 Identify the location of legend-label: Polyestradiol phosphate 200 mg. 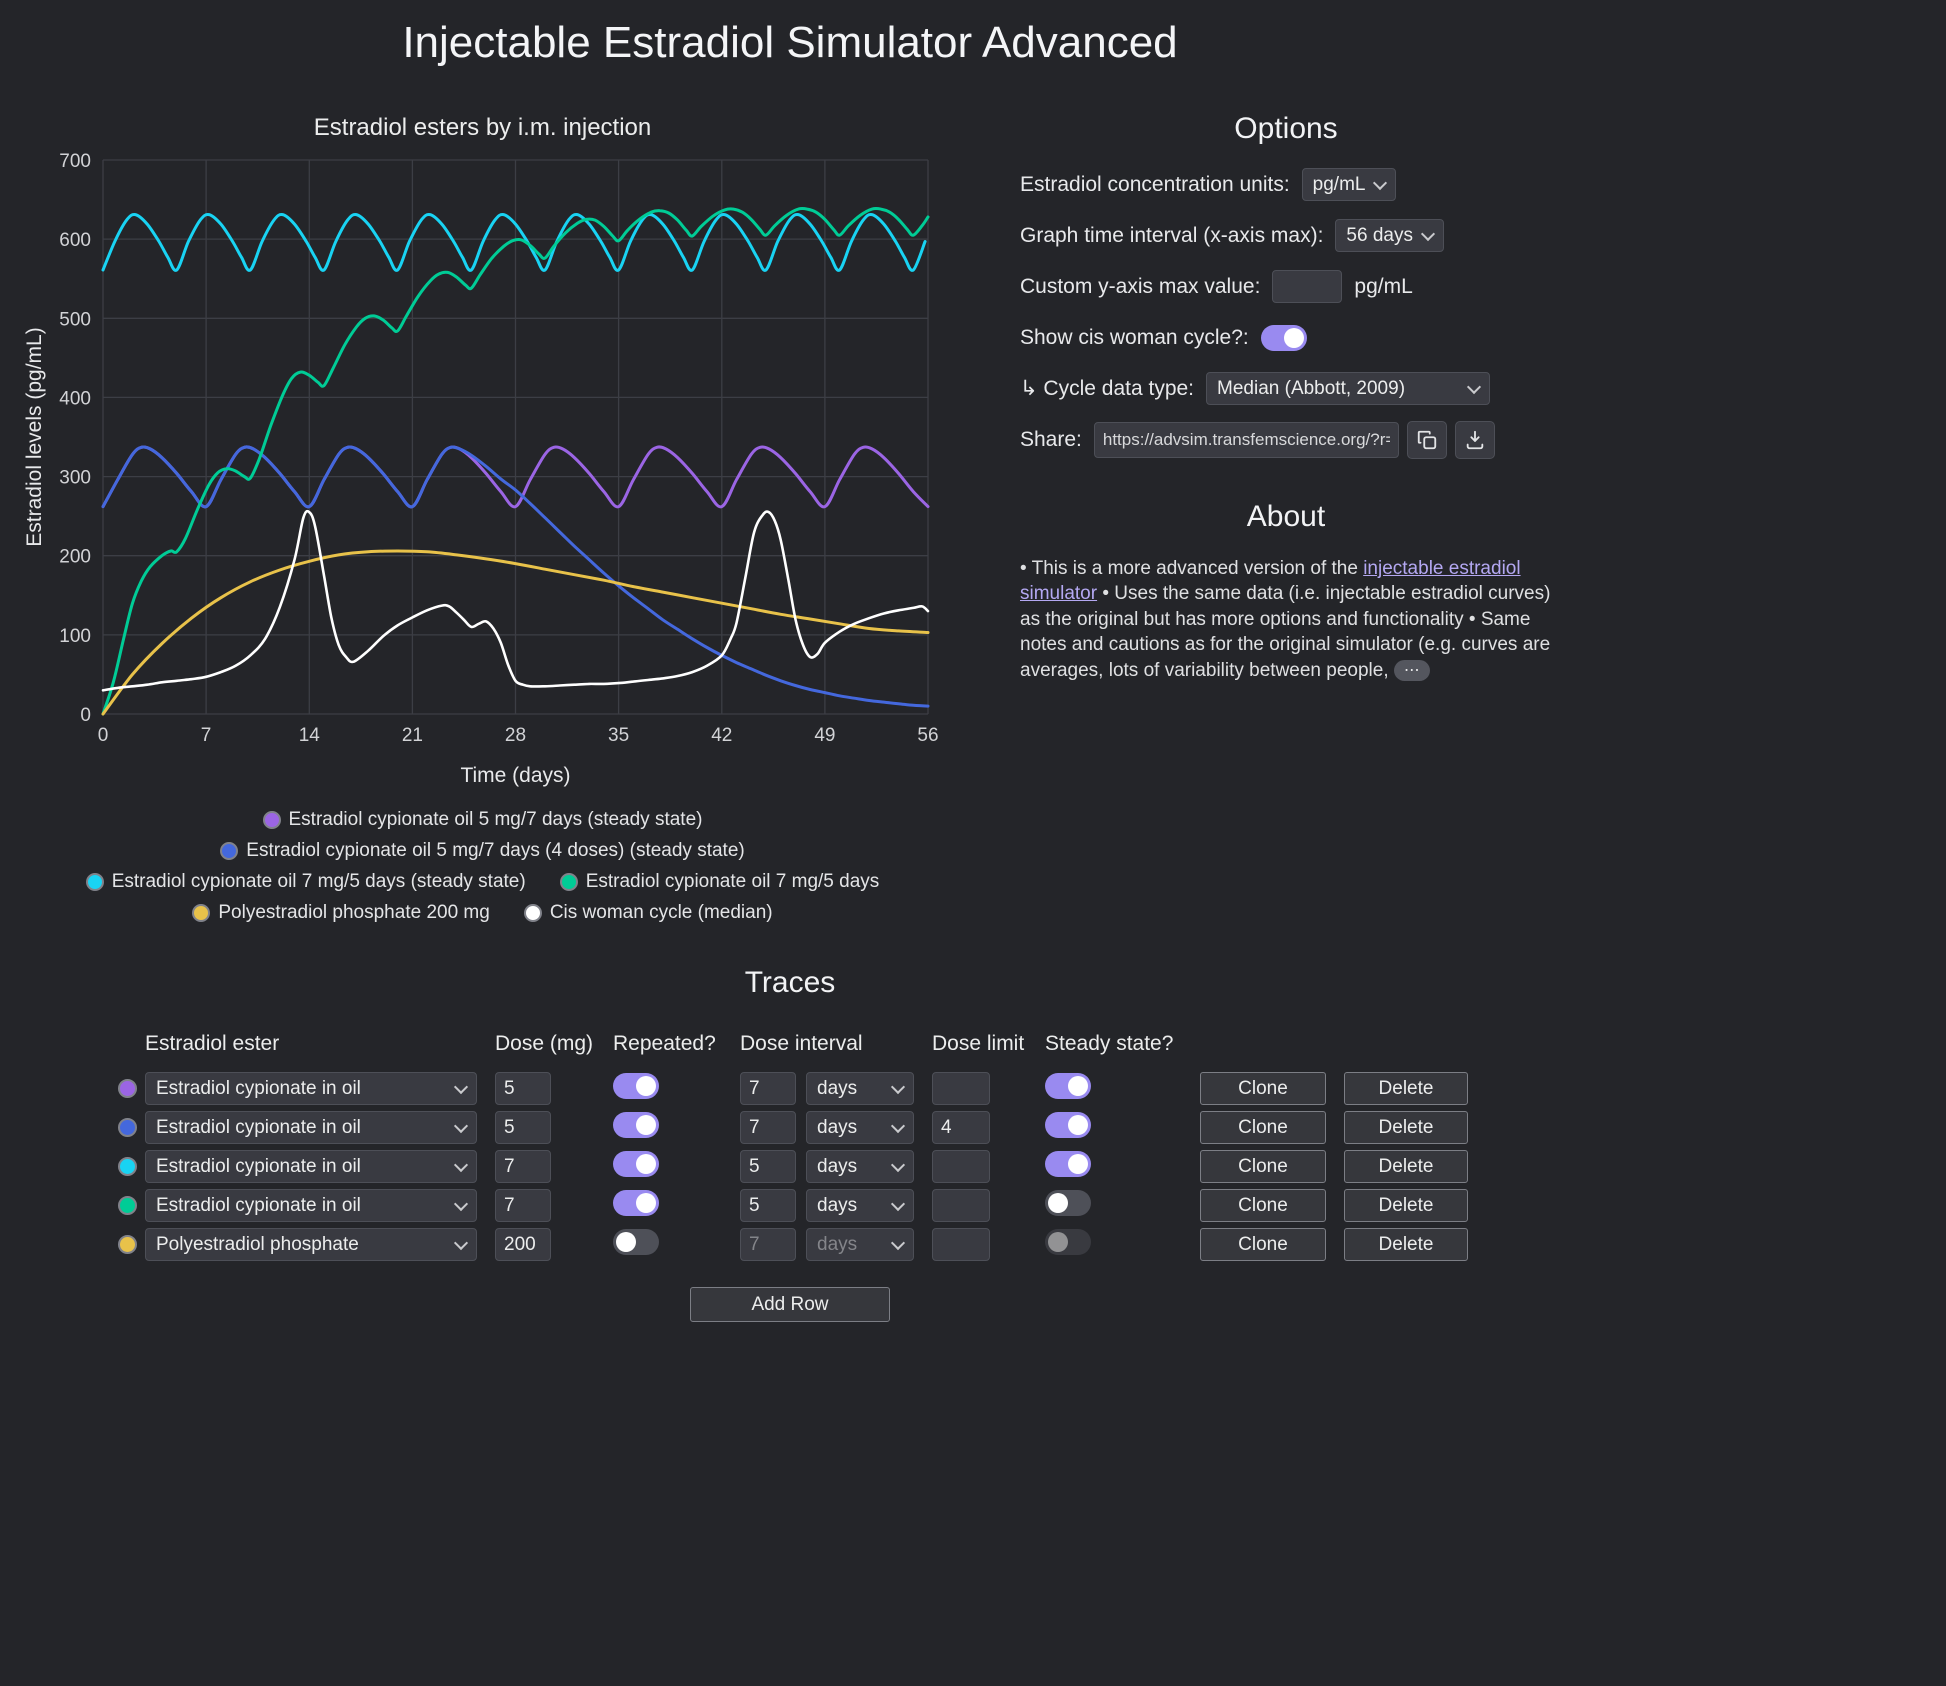
(354, 912).